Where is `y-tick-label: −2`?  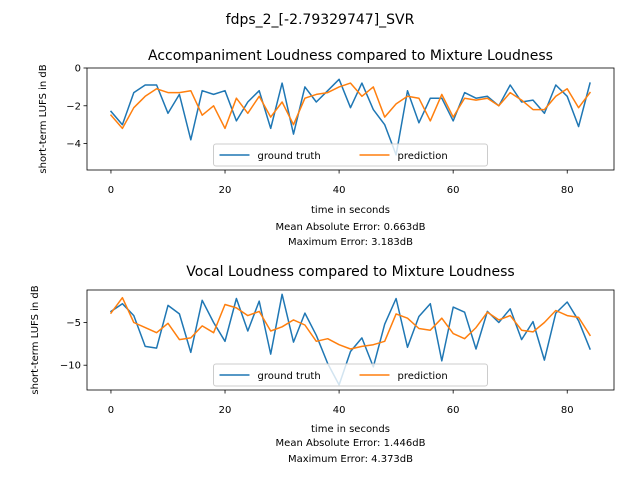
y-tick-label: −2 is located at coordinates (73, 106).